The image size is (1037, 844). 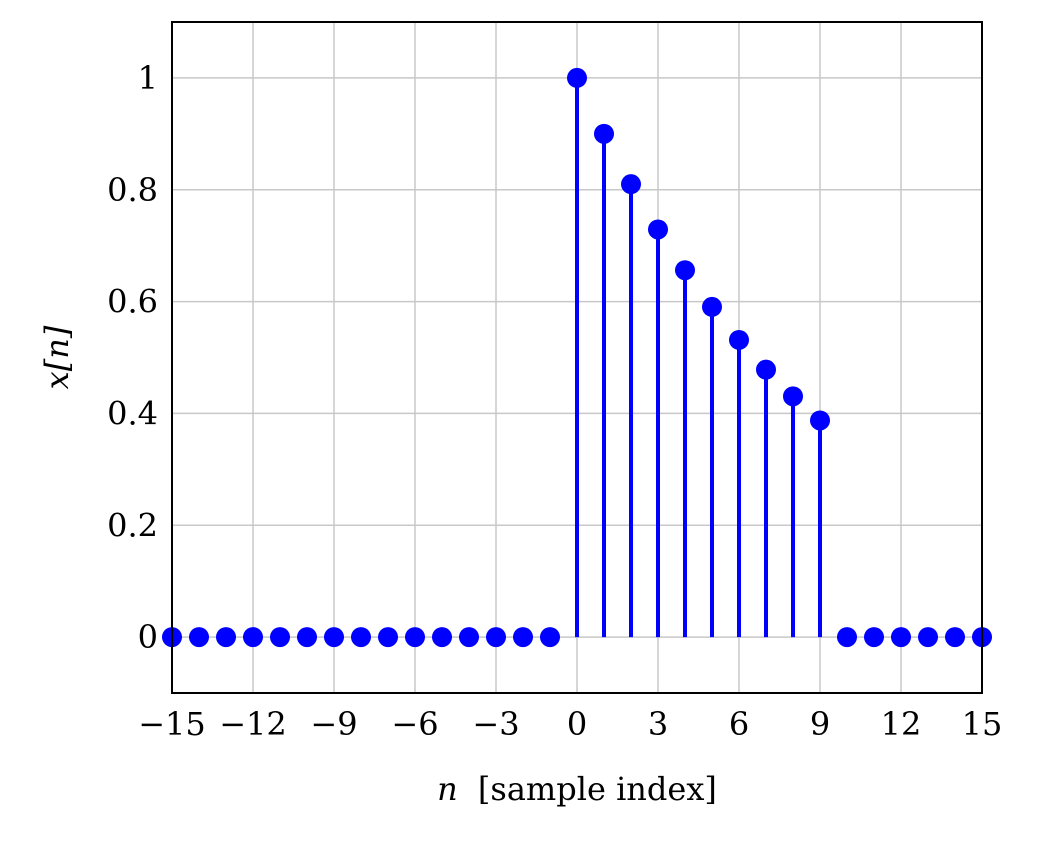 What do you see at coordinates (132, 357) in the screenshot?
I see `y-tick-labels: 0 0.2 0.4 0.6 0.8 1` at bounding box center [132, 357].